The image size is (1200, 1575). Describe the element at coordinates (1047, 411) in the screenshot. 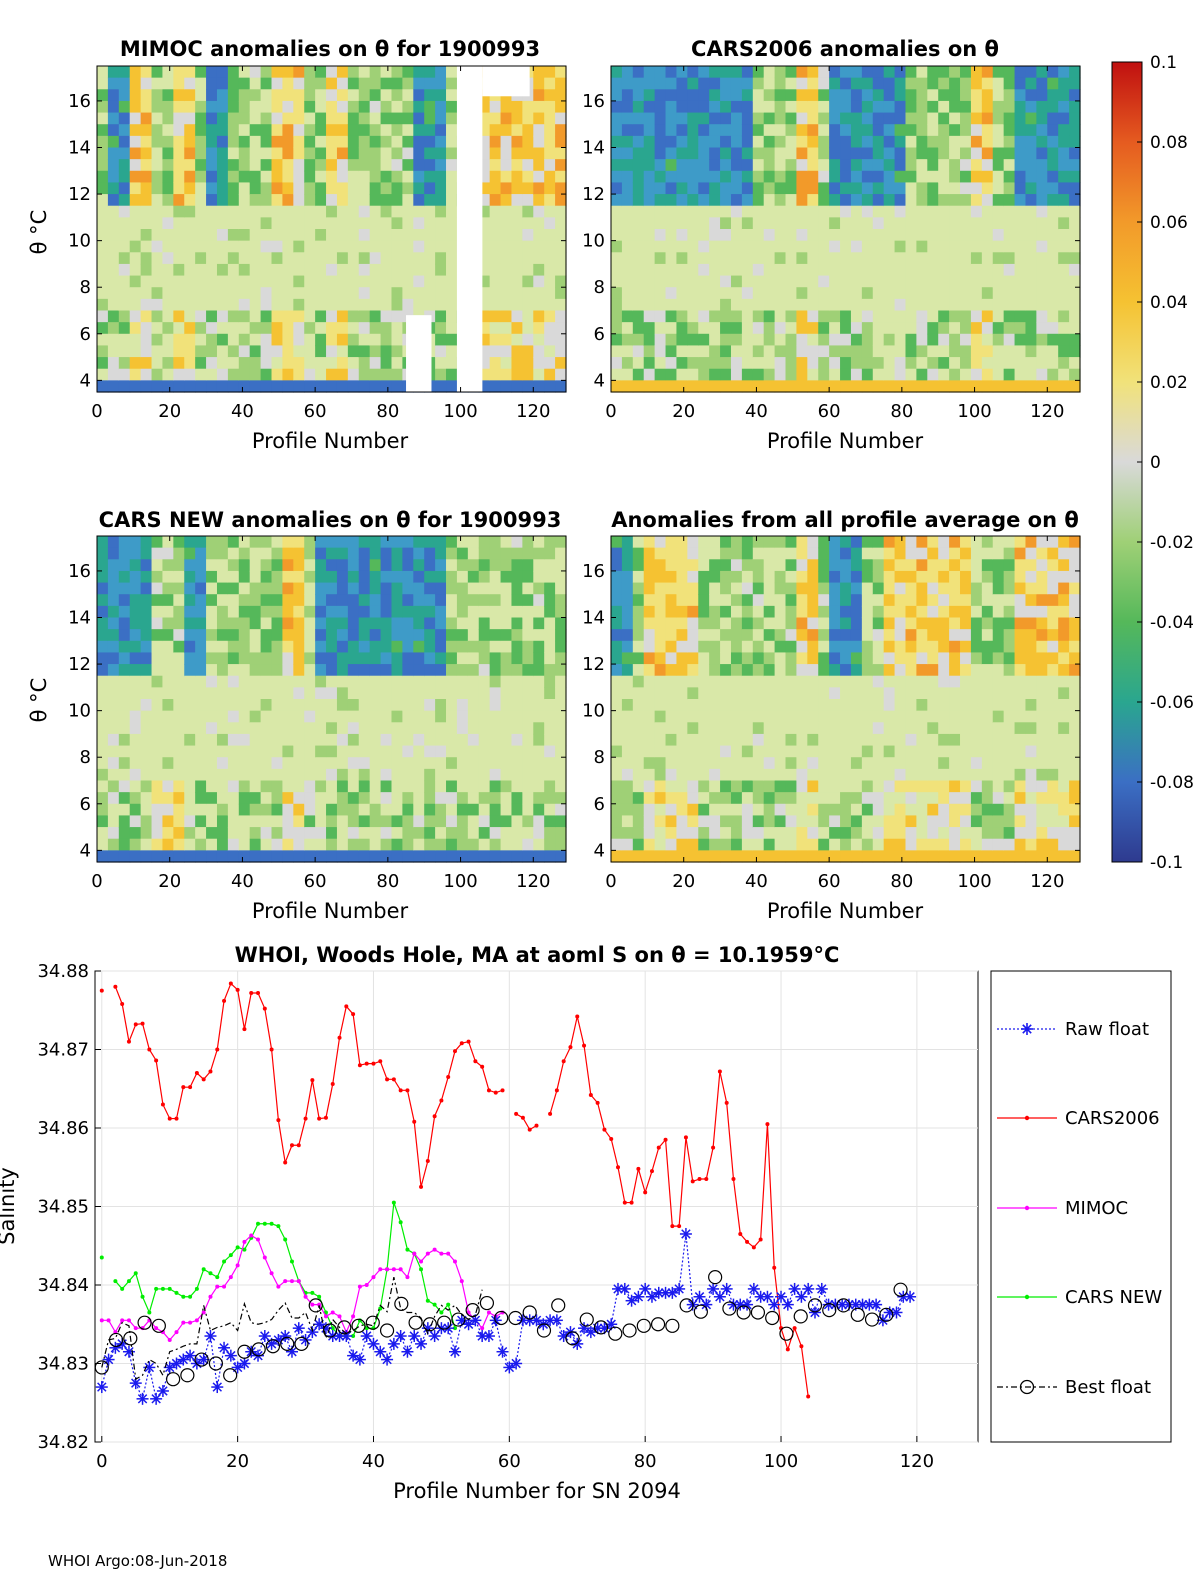

I see `x-tick-label: 120` at that location.